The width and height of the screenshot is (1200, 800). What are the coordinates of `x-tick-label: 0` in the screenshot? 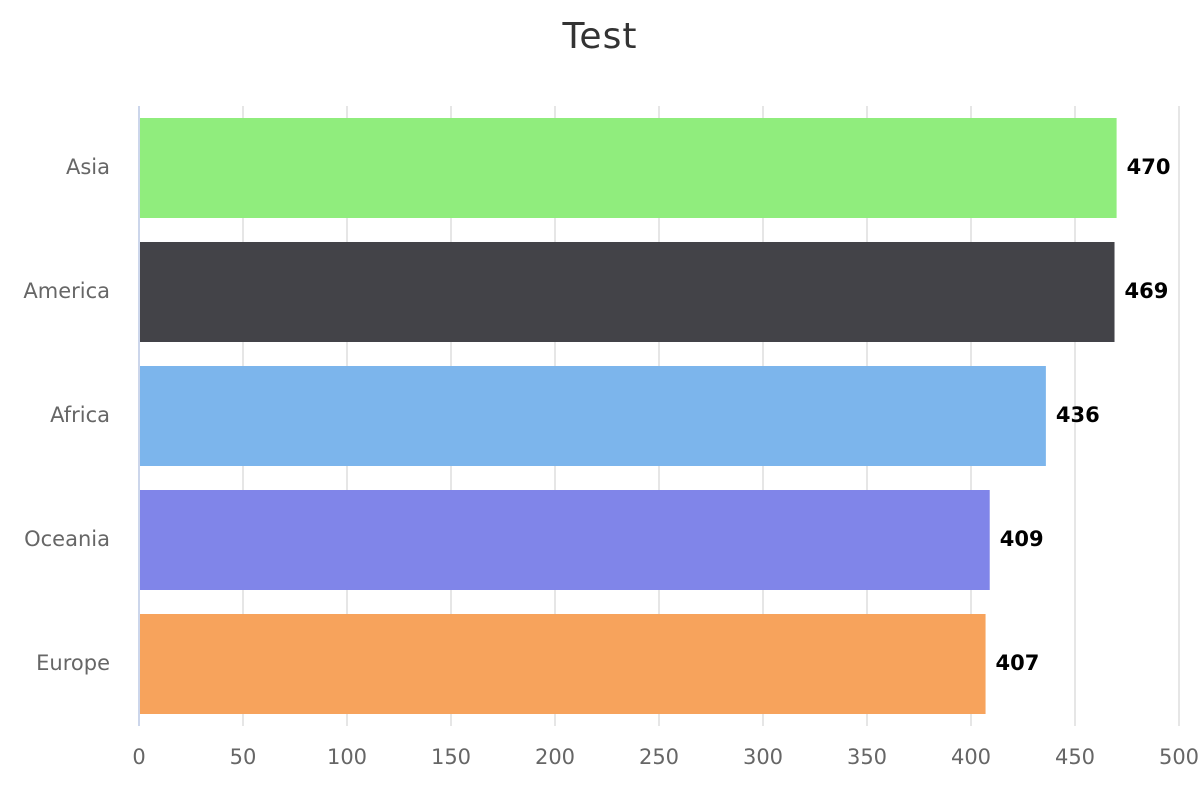 It's located at (138, 757).